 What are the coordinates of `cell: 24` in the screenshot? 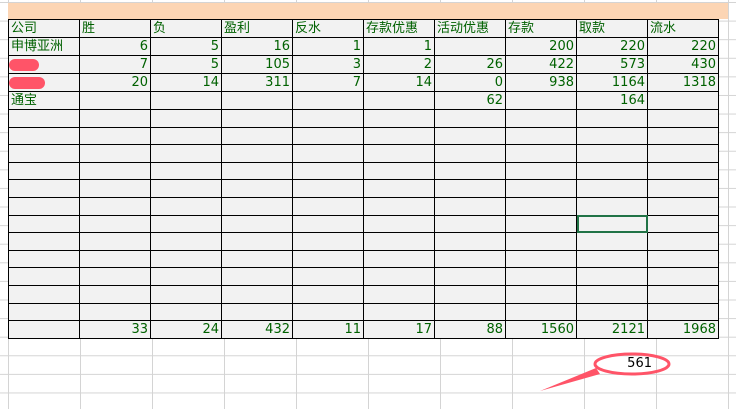 It's located at (186, 330).